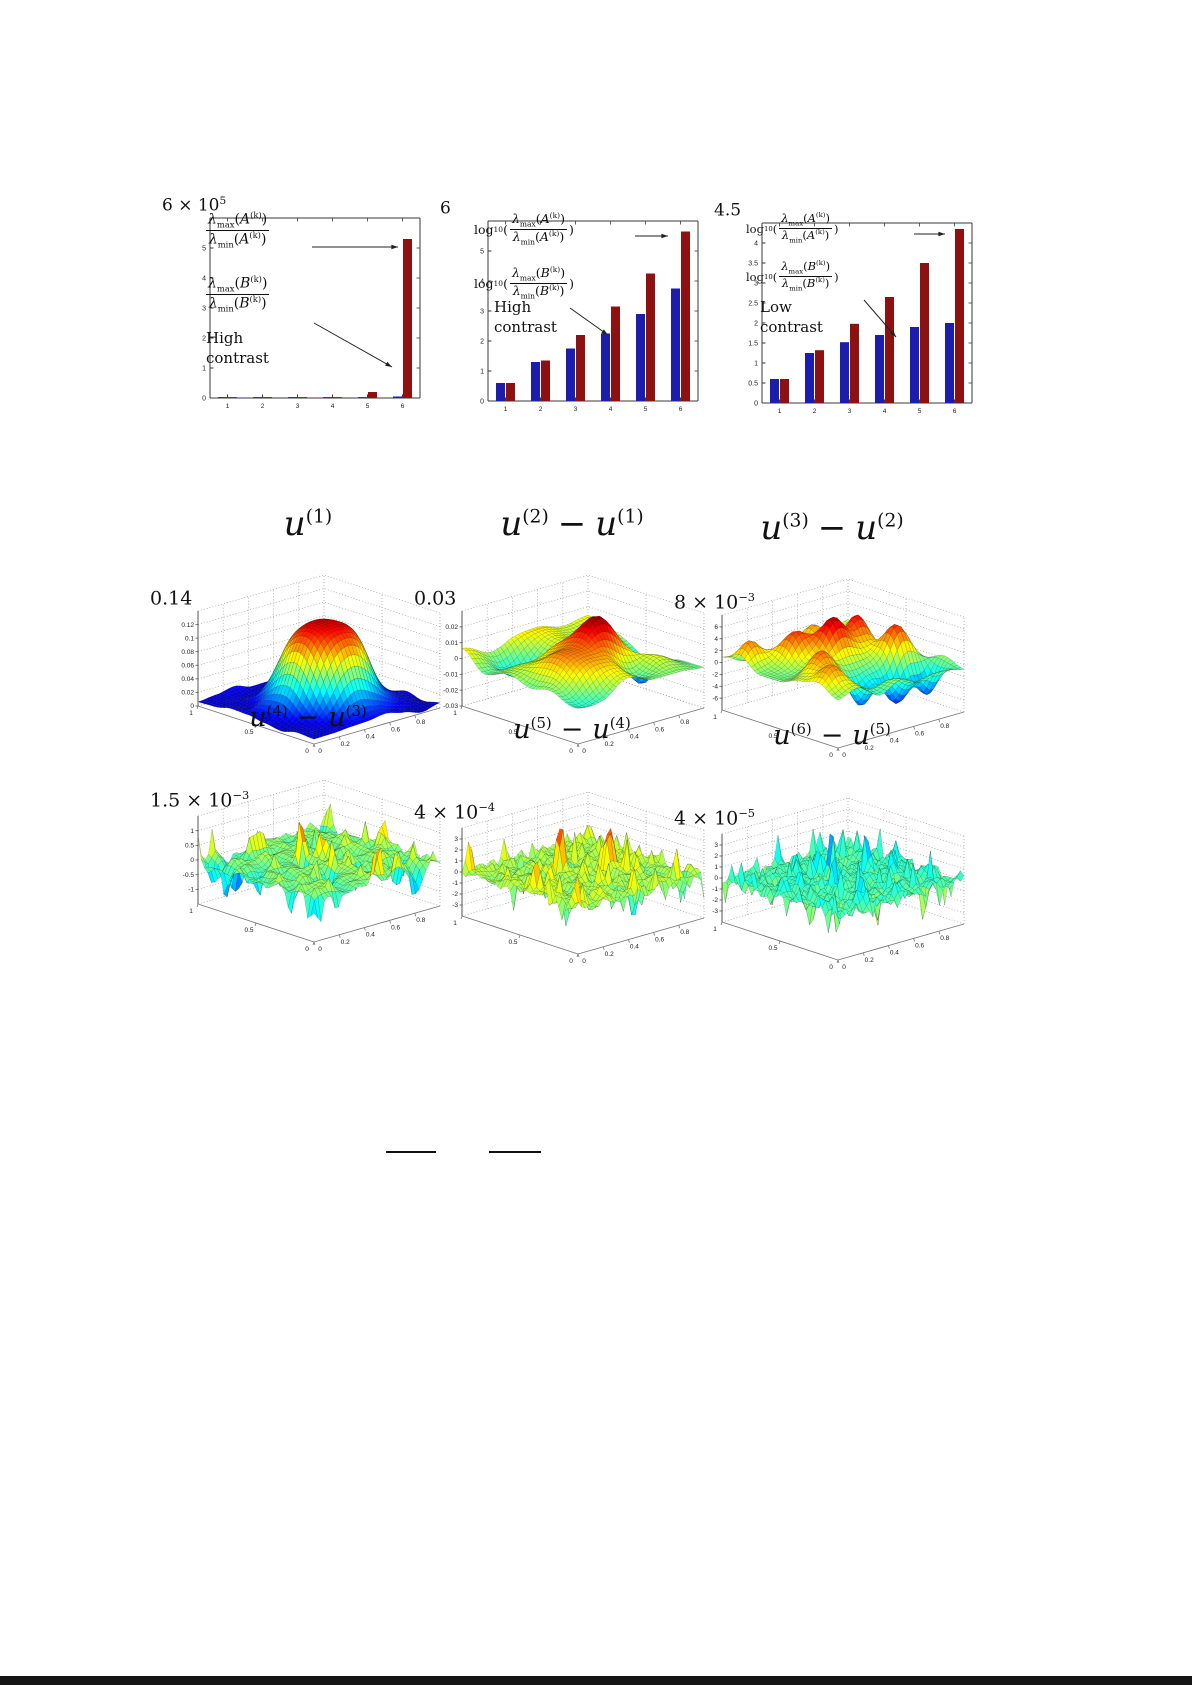  Describe the element at coordinates (450, 690) in the screenshot. I see `z-tick-label: -0.02` at that location.